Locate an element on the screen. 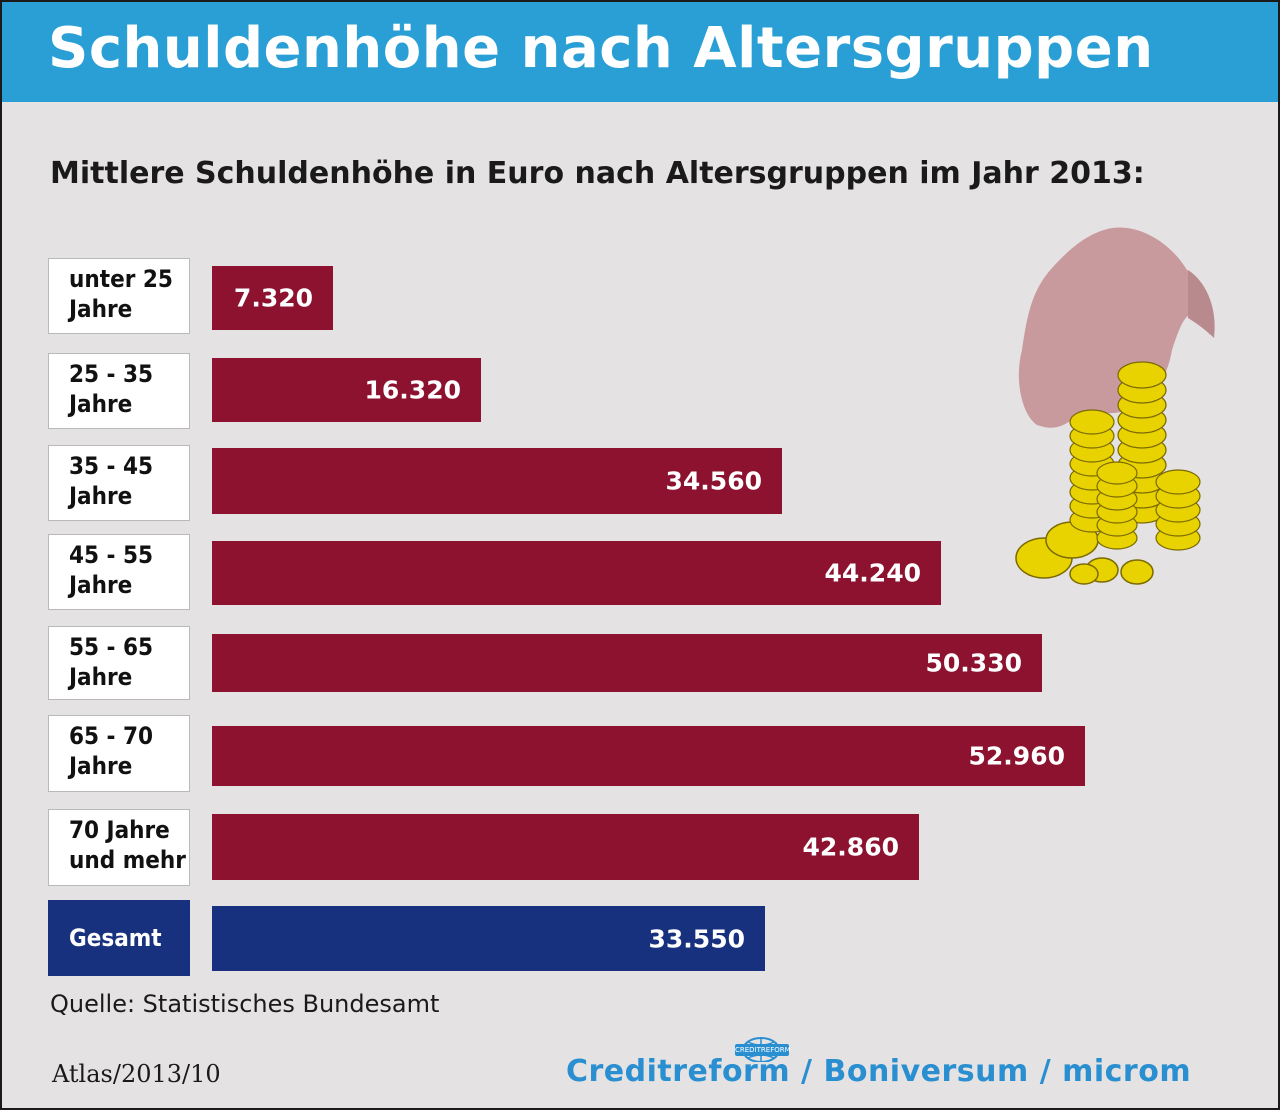 This screenshot has width=1280, height=1110. category-label: 25 - 35 Jahre is located at coordinates (119, 391).